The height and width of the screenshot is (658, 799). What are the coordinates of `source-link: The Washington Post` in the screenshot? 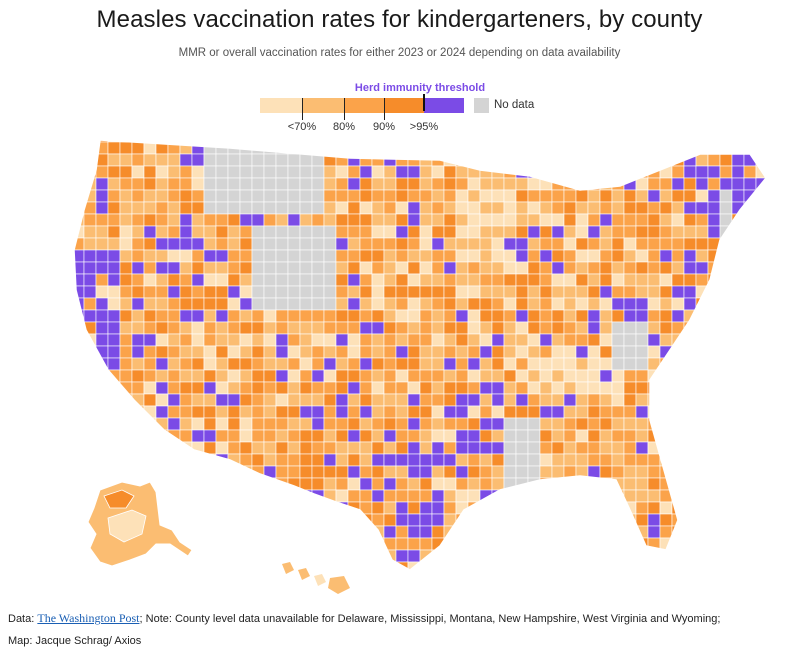 It's located at (88, 618).